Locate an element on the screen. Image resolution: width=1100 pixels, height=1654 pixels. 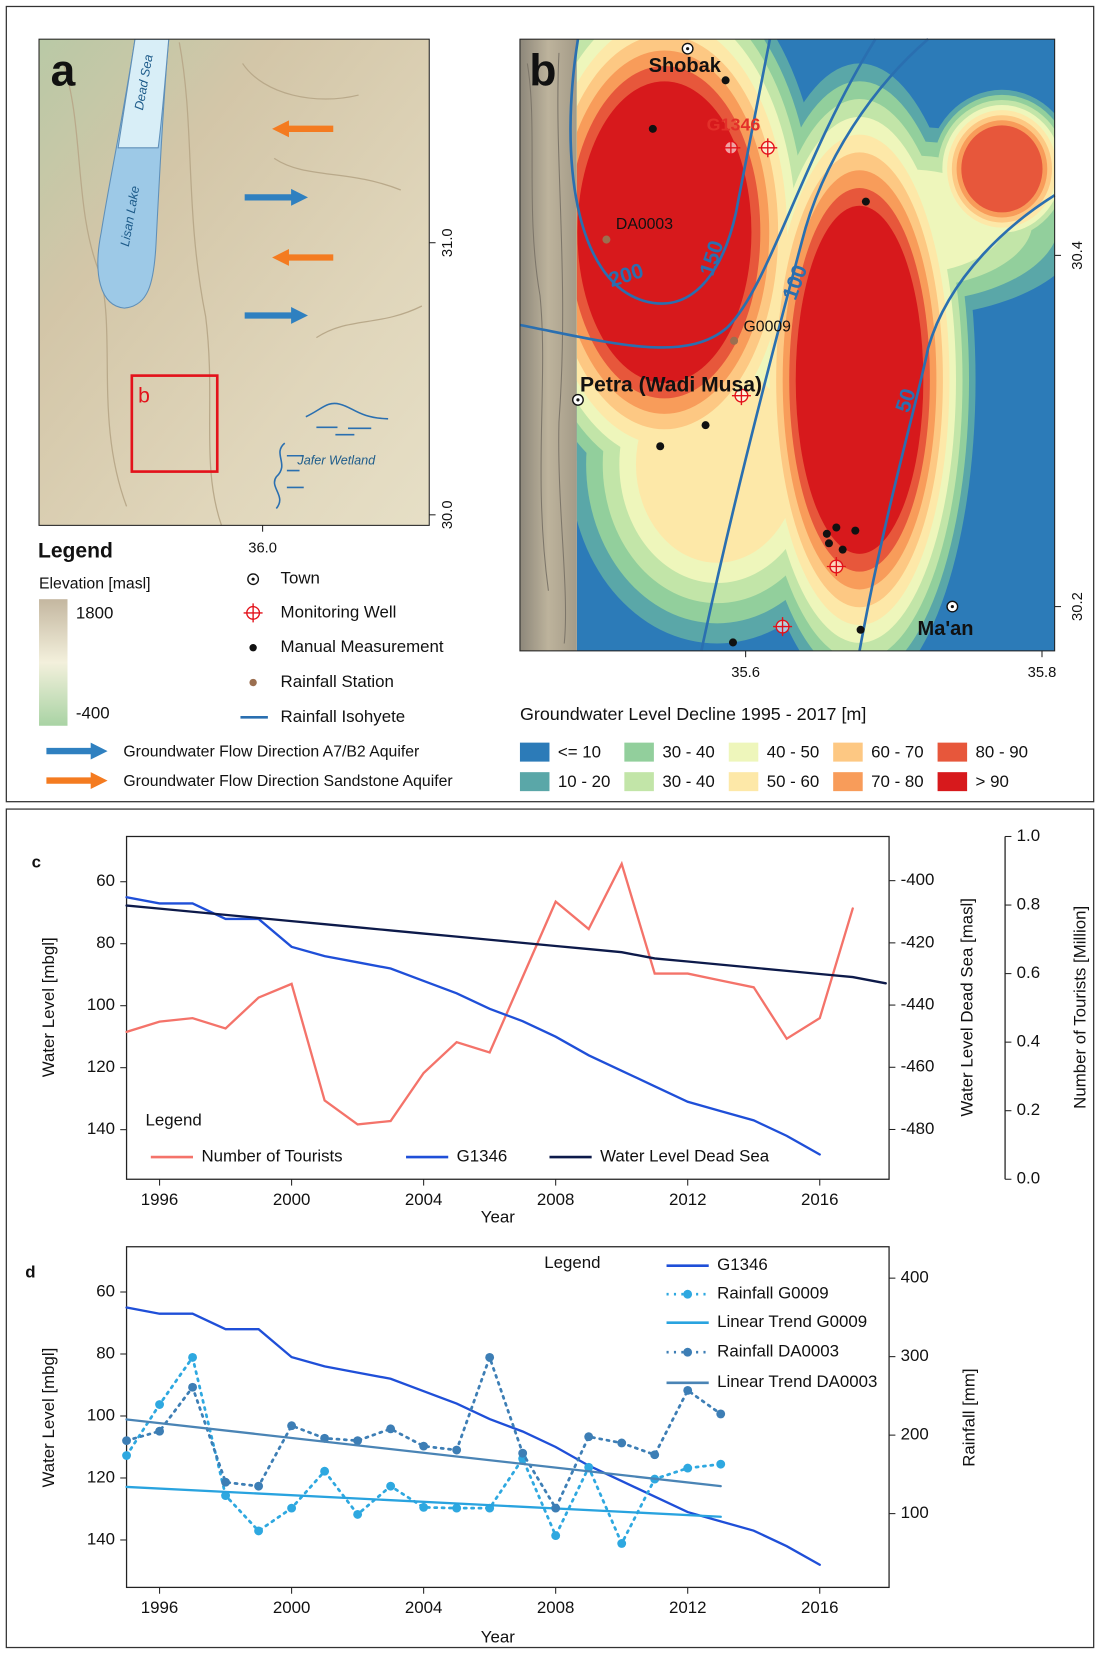
x-axis-title: Year is located at coordinates (498, 1636).